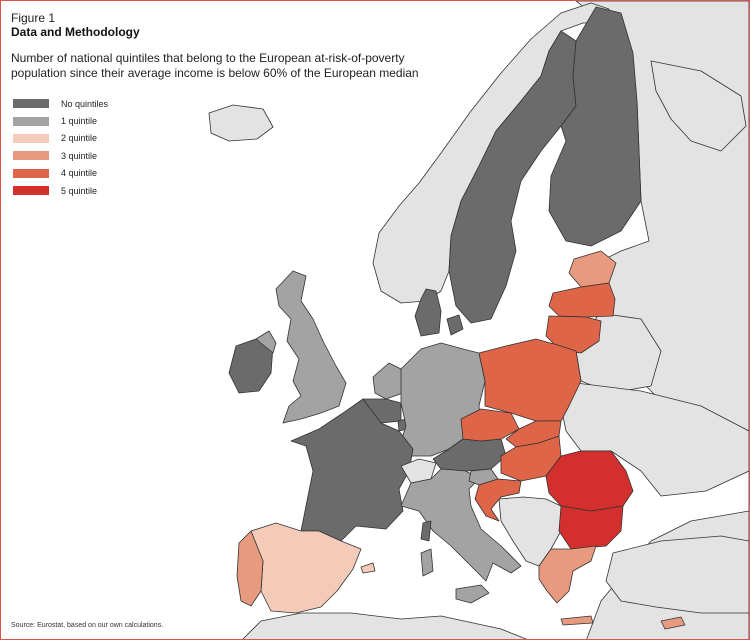  What do you see at coordinates (385, 625) in the screenshot?
I see `region-north-africa` at bounding box center [385, 625].